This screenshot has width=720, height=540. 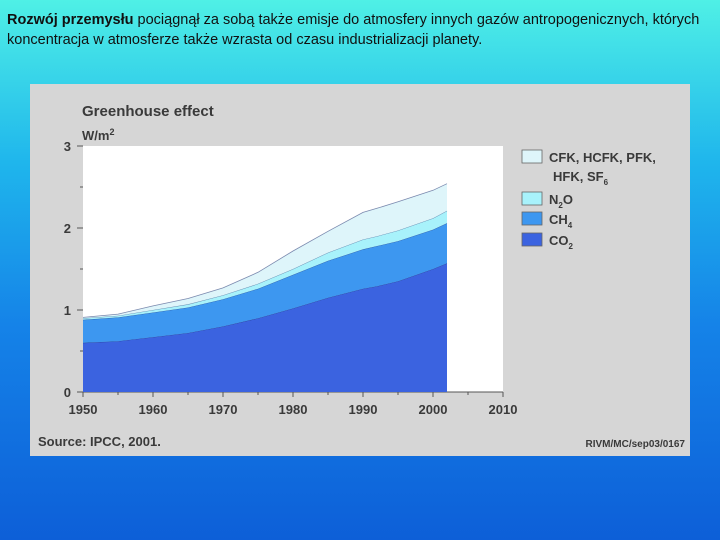 What do you see at coordinates (581, 178) in the screenshot?
I see `legend-label-line2: HFK, SF6` at bounding box center [581, 178].